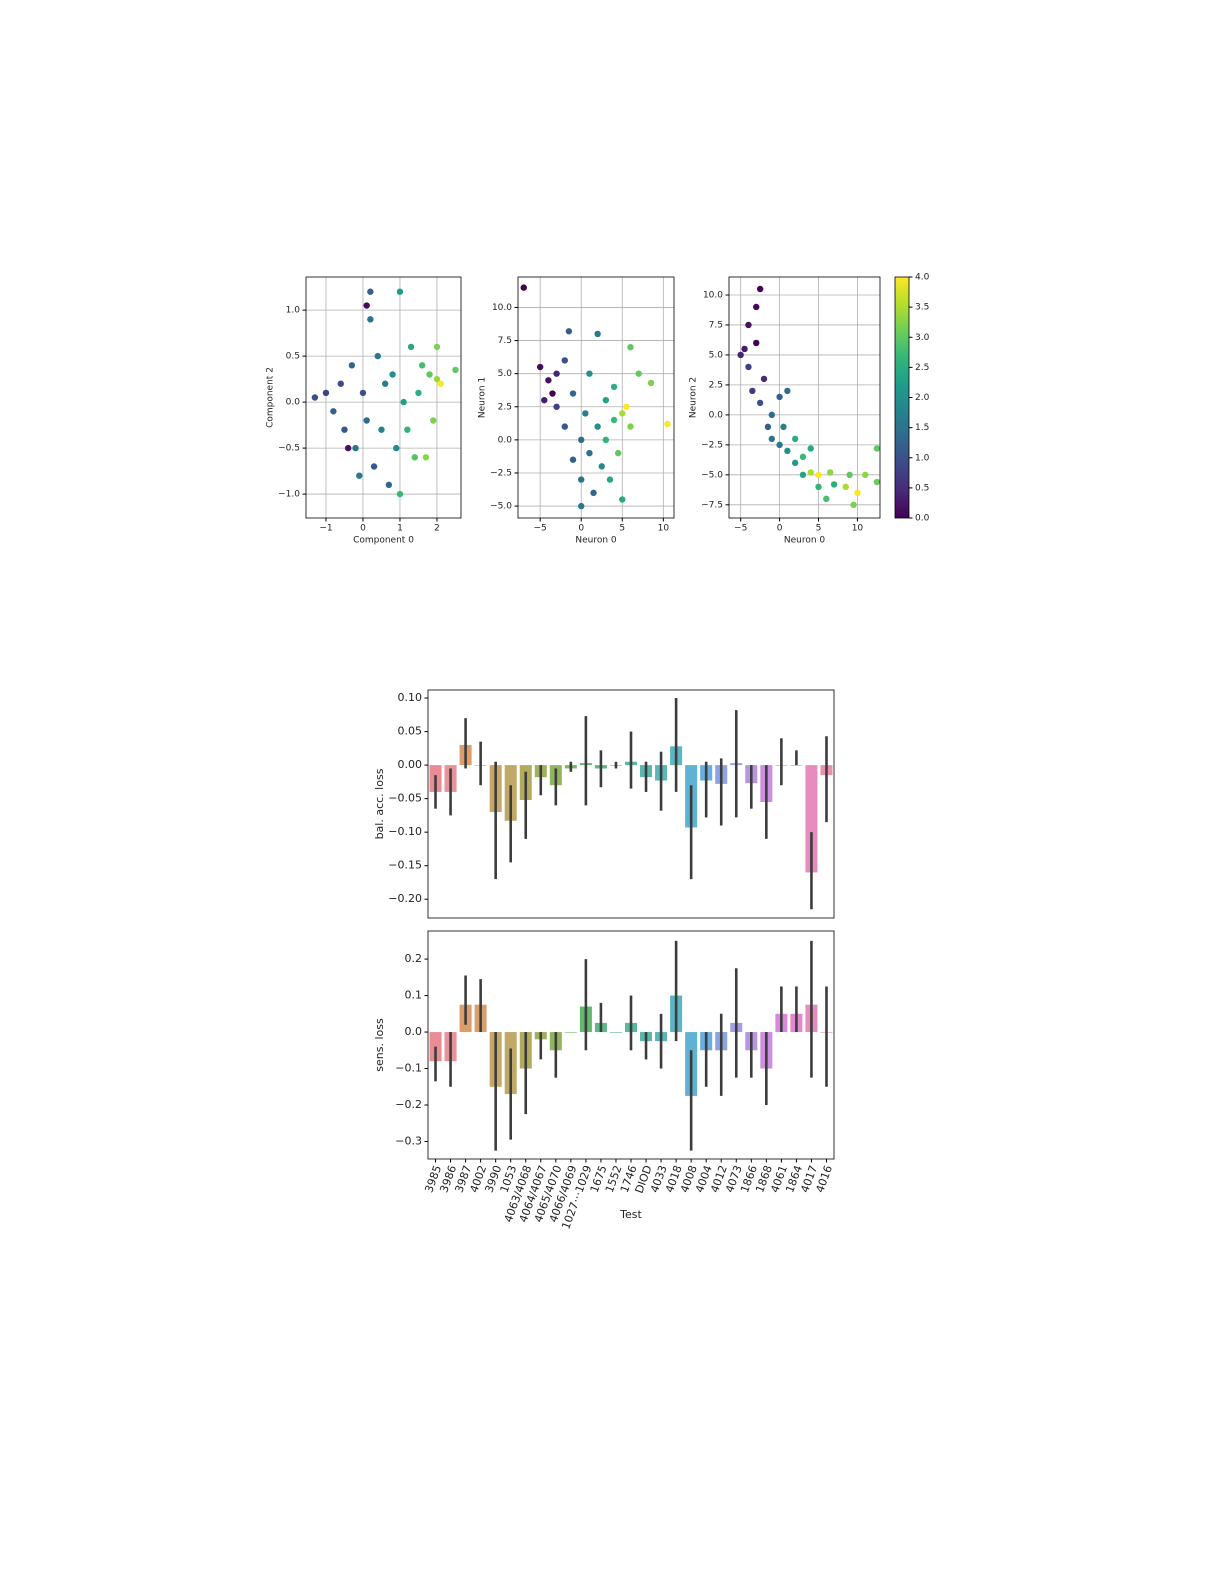  What do you see at coordinates (902, 397) in the screenshot?
I see `colorbar-gradient` at bounding box center [902, 397].